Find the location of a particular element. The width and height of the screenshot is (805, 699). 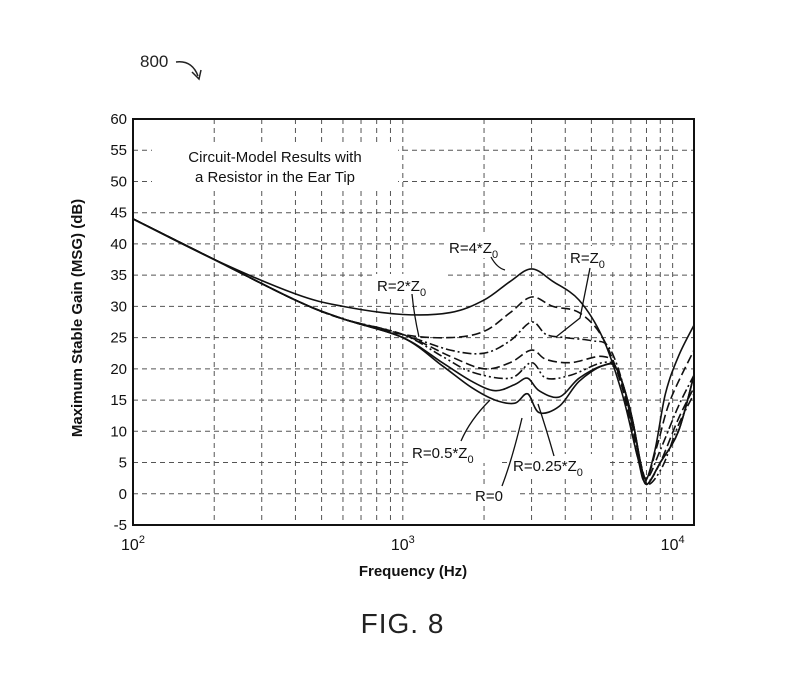

chart-title-line-1: Circuit-Model Results with is located at coordinates (274, 157).